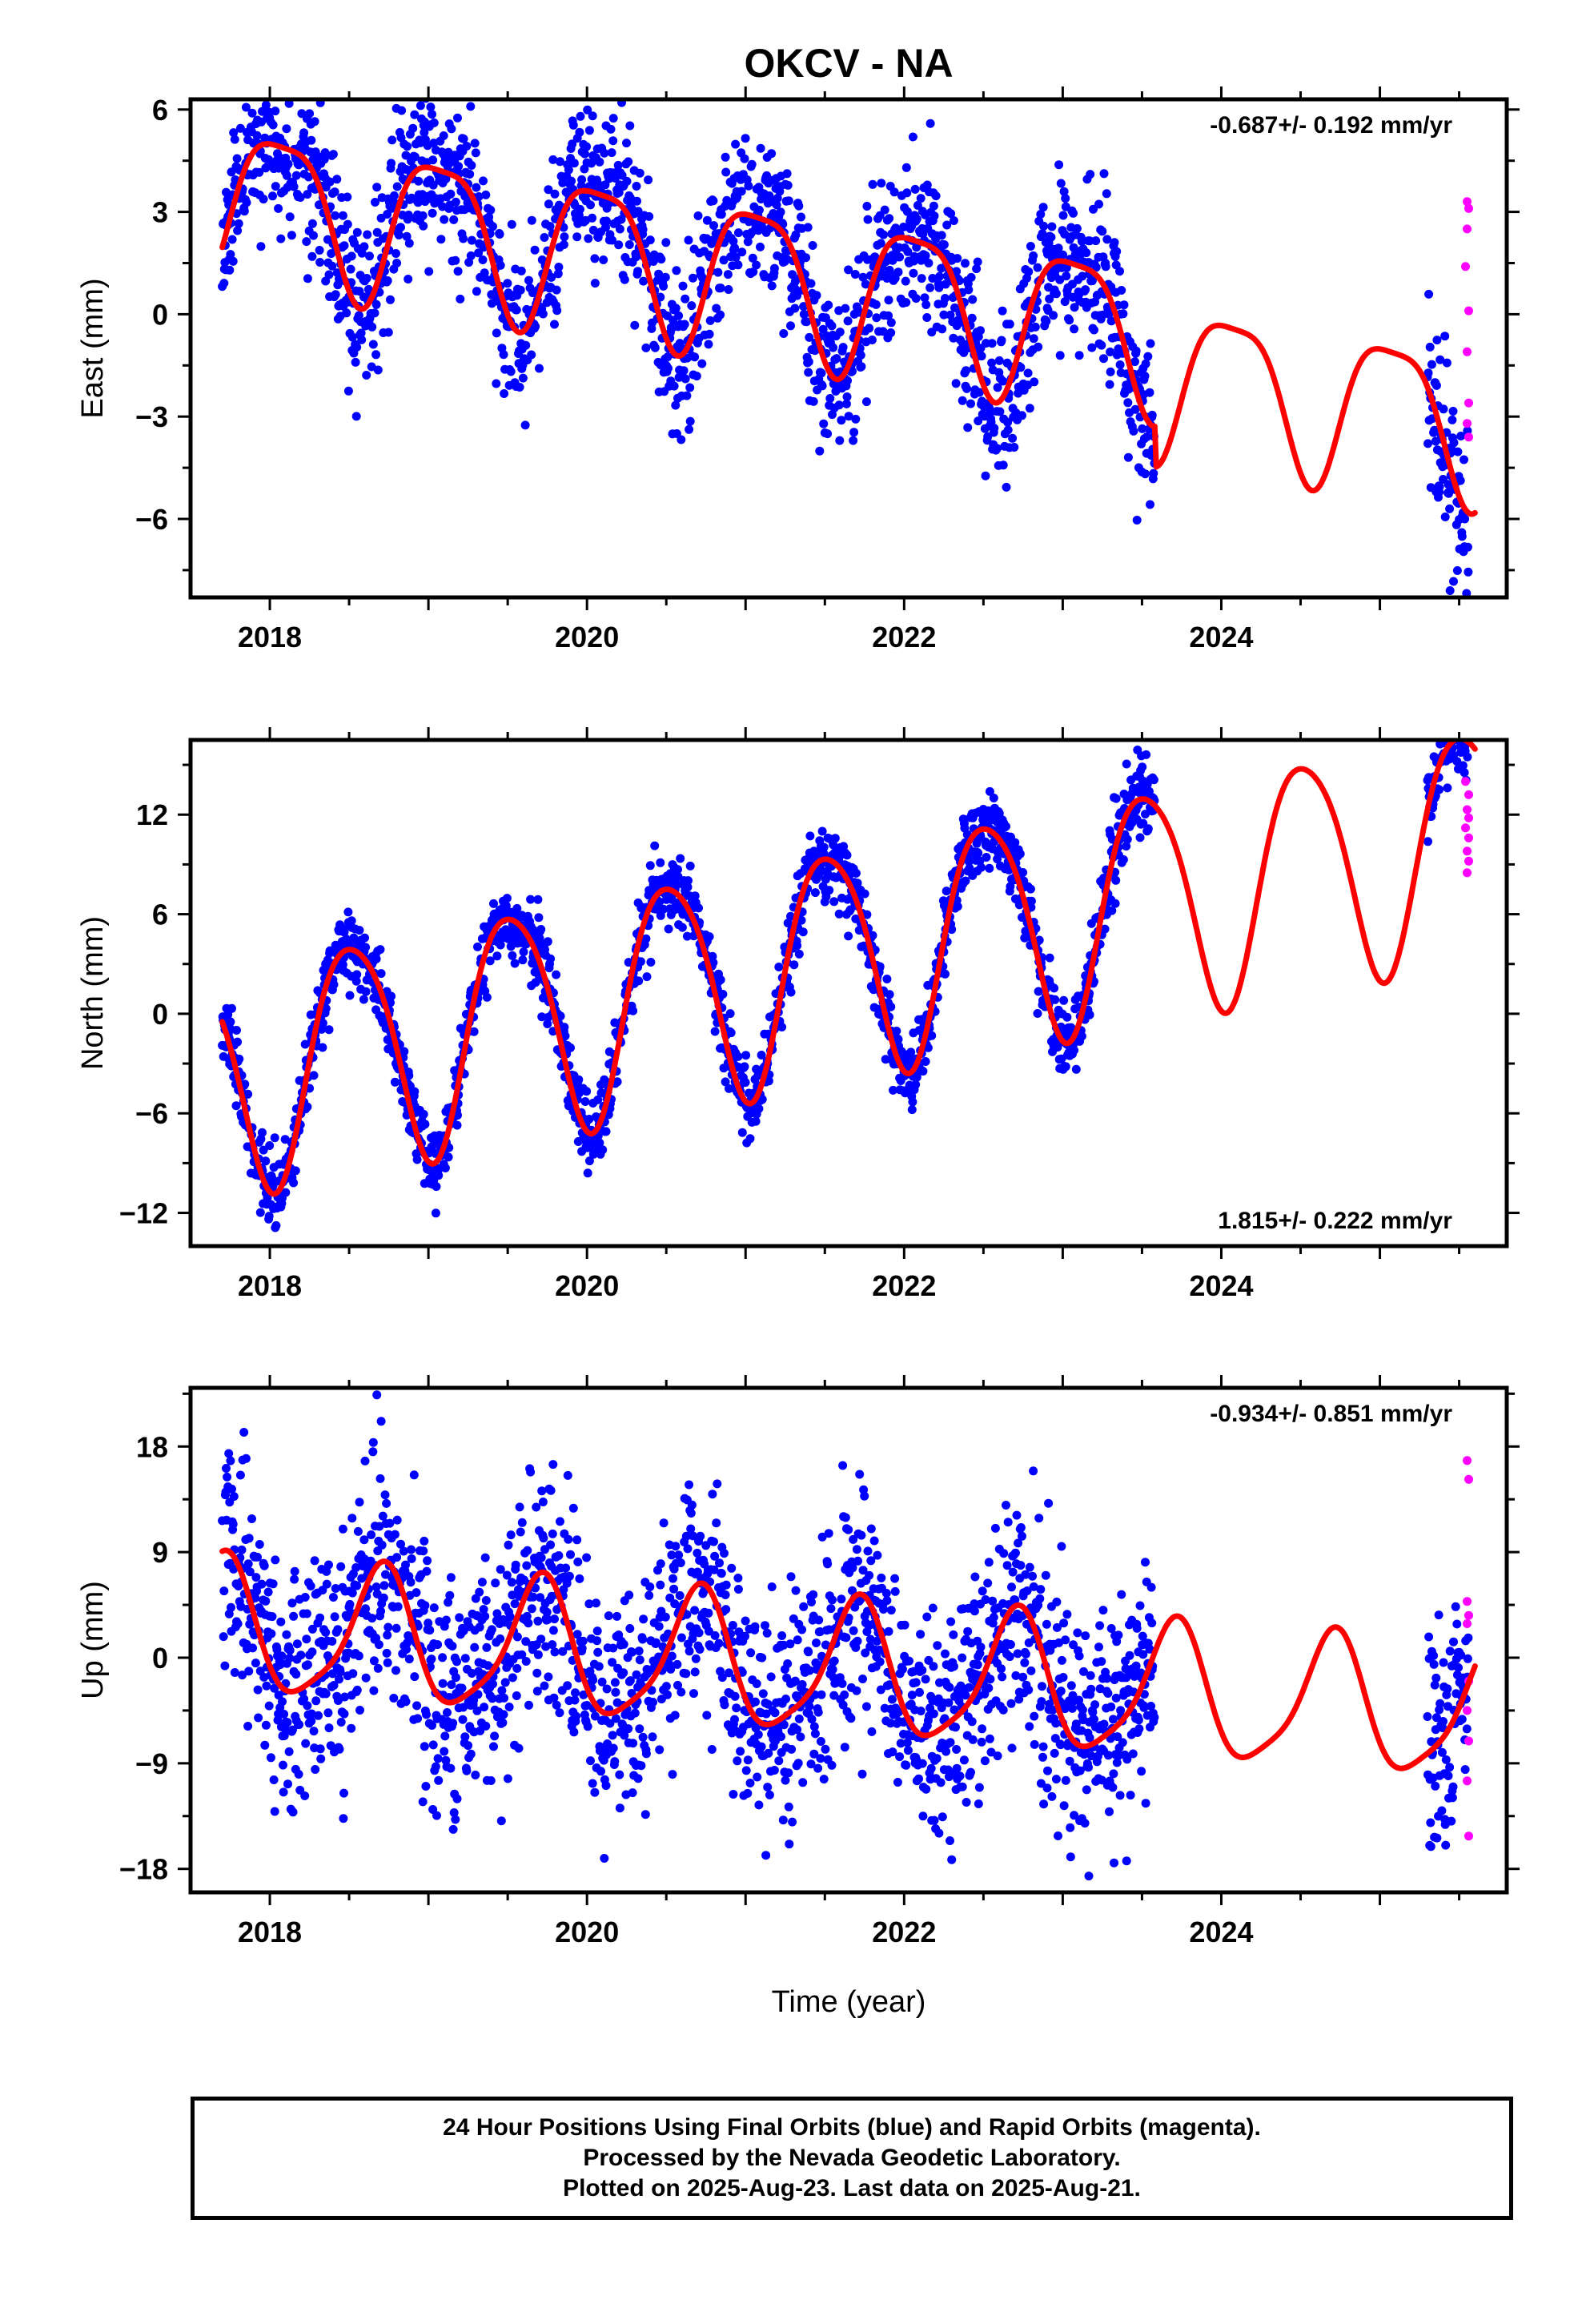 The height and width of the screenshot is (2324, 1582). What do you see at coordinates (848, 63) in the screenshot?
I see `chart-title: OKCV - NA` at bounding box center [848, 63].